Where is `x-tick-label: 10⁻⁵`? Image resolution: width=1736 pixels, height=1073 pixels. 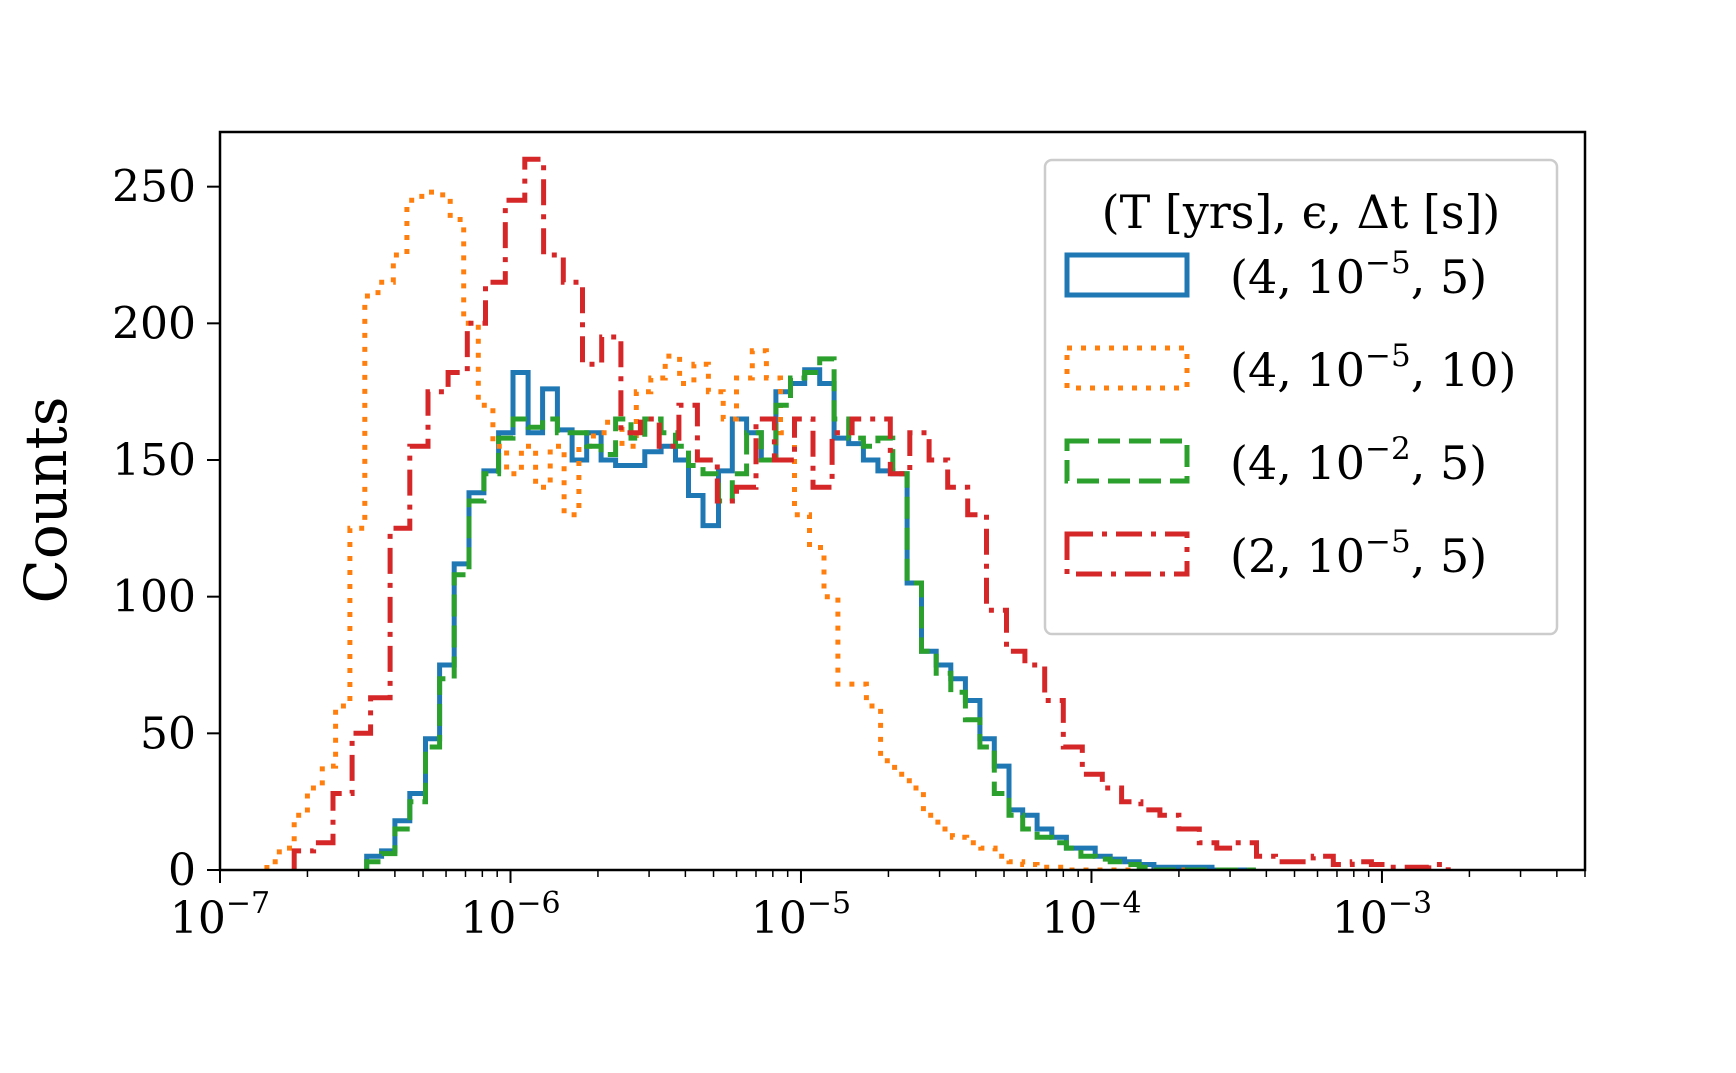
x-tick-label: 10⁻⁵ is located at coordinates (801, 915).